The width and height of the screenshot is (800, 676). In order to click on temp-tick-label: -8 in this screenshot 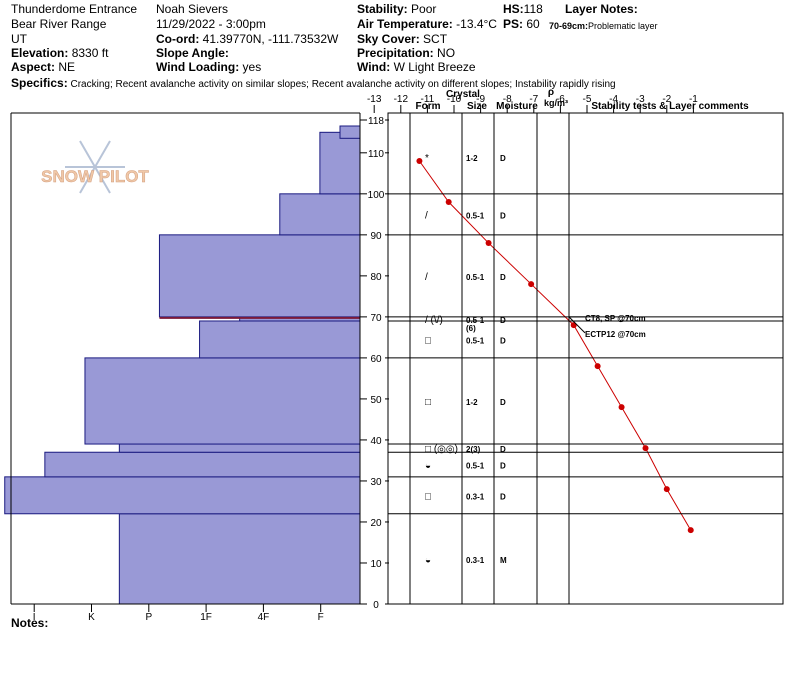, I will do `click(507, 99)`.